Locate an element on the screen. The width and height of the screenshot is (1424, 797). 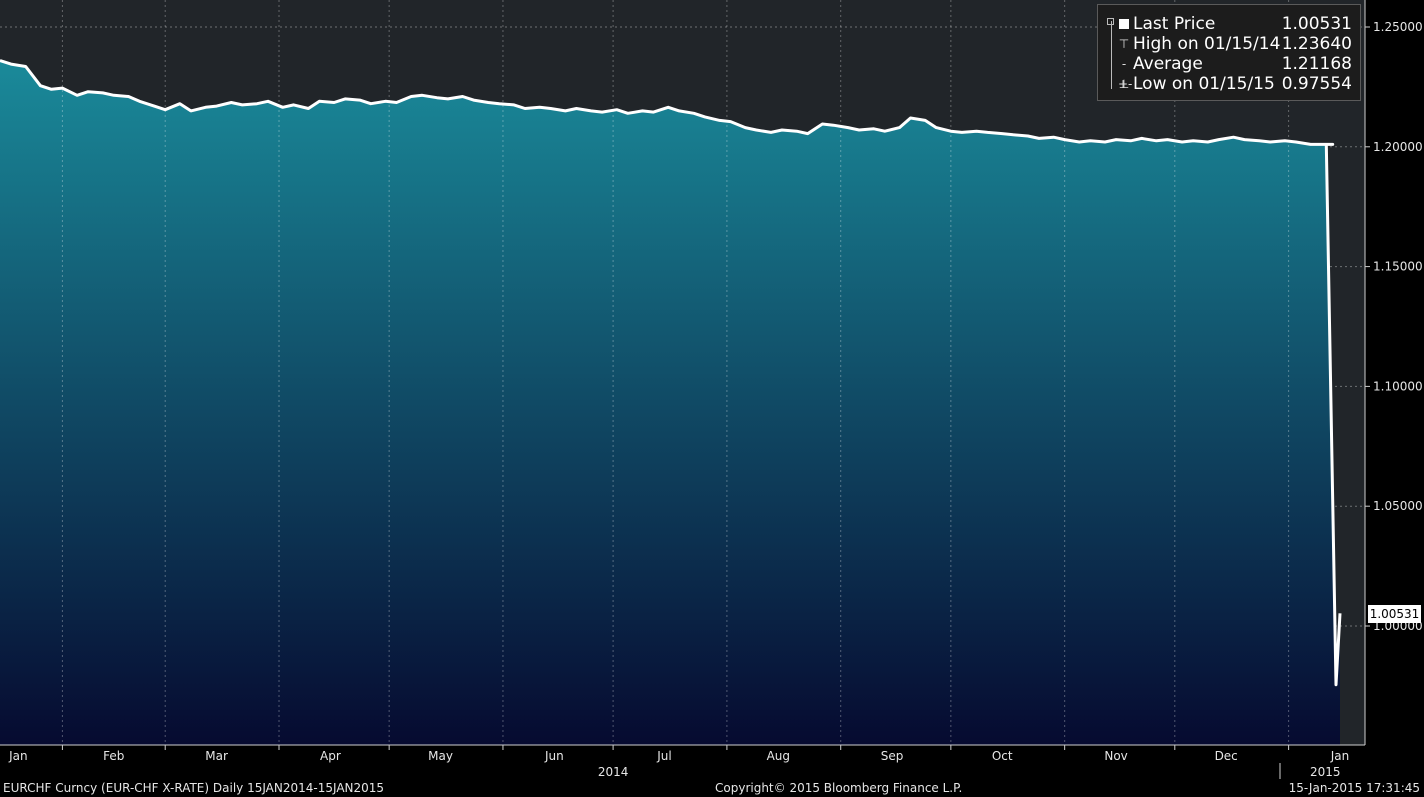
year-label: 2015 is located at coordinates (1325, 772).